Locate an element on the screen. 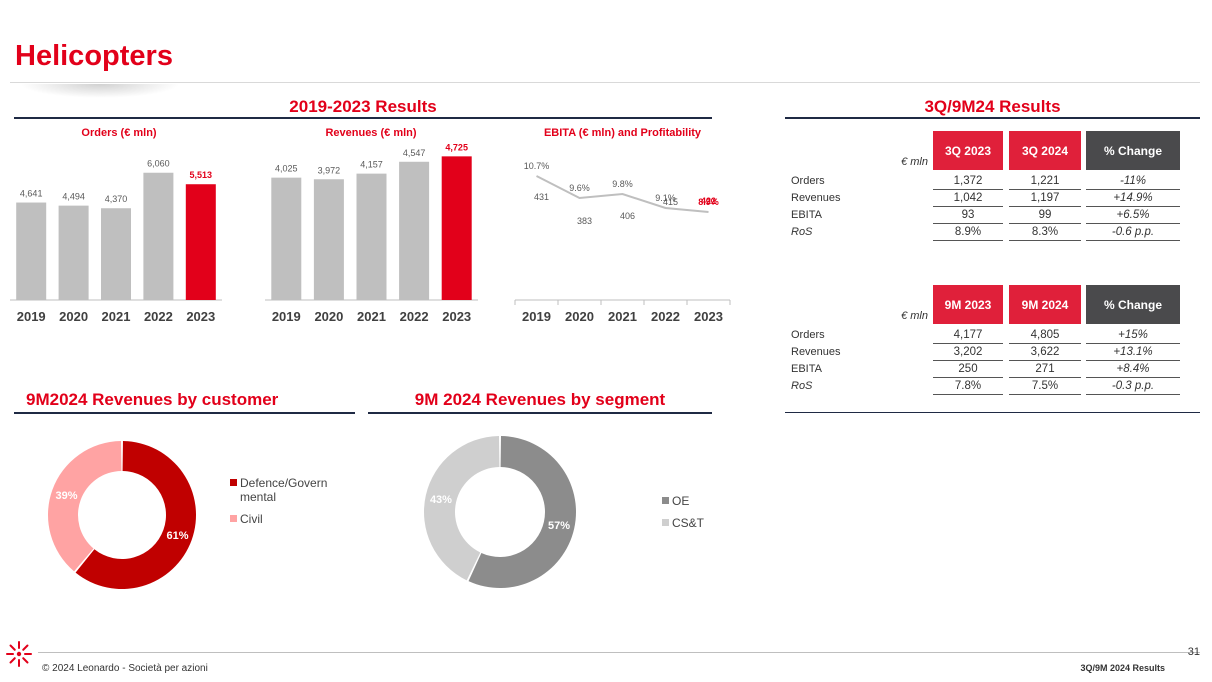  revenues-tick-label: 2023 is located at coordinates (456, 316).